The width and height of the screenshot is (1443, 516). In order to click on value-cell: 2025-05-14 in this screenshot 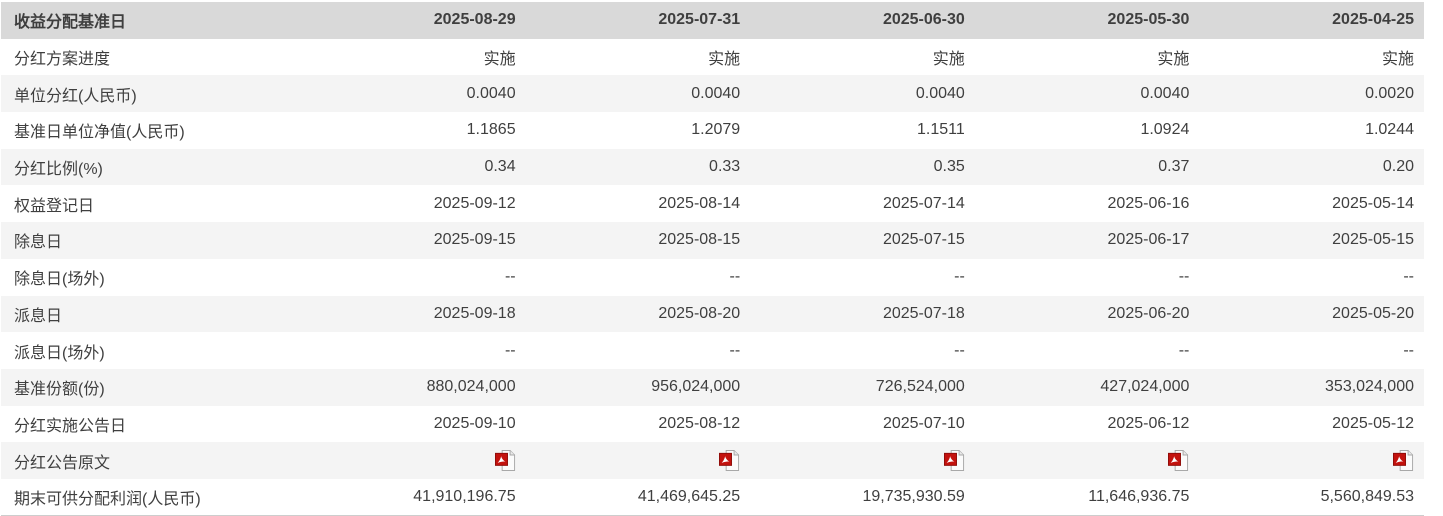, I will do `click(1373, 203)`.